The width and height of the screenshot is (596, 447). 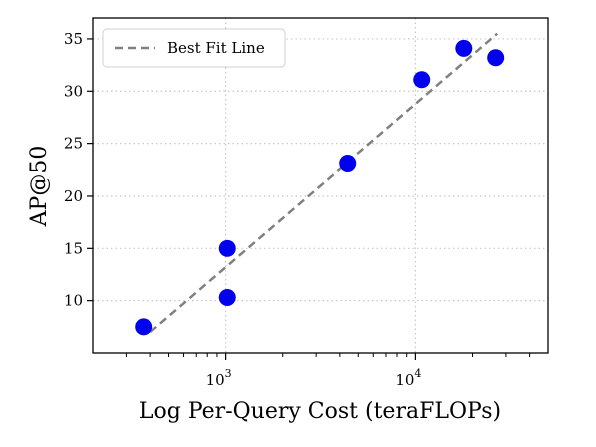 I want to click on y-tick-label: 35, so click(x=73, y=39).